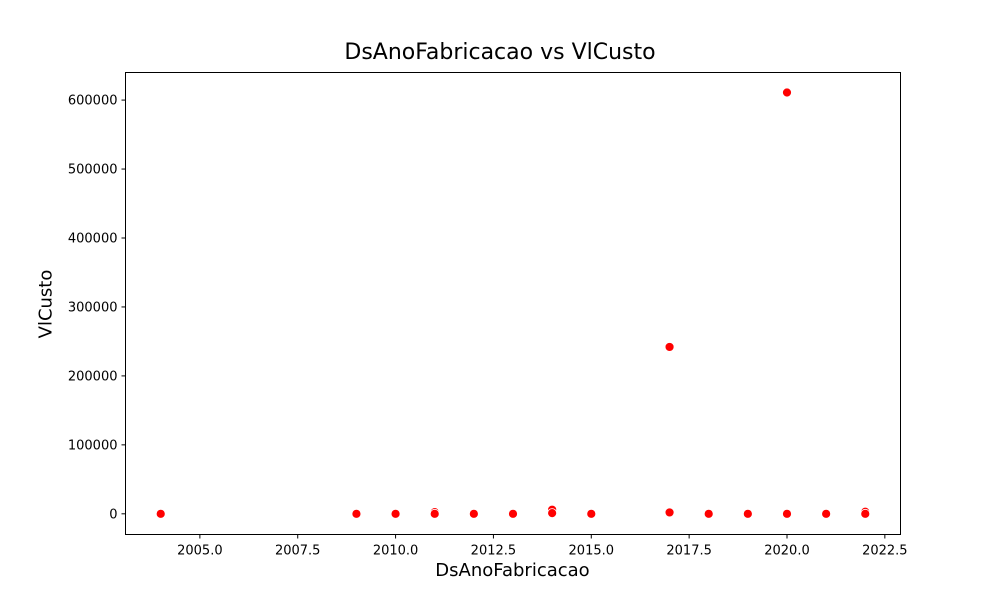 The image size is (1000, 600). What do you see at coordinates (46, 304) in the screenshot?
I see `y-axis-label: VlCusto` at bounding box center [46, 304].